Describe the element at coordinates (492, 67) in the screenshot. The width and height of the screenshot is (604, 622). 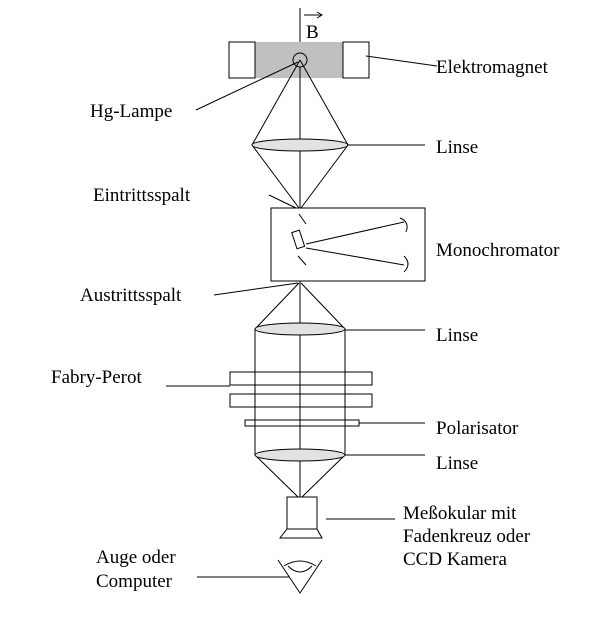
I see `label-elektromagnet: Elektromagnet` at that location.